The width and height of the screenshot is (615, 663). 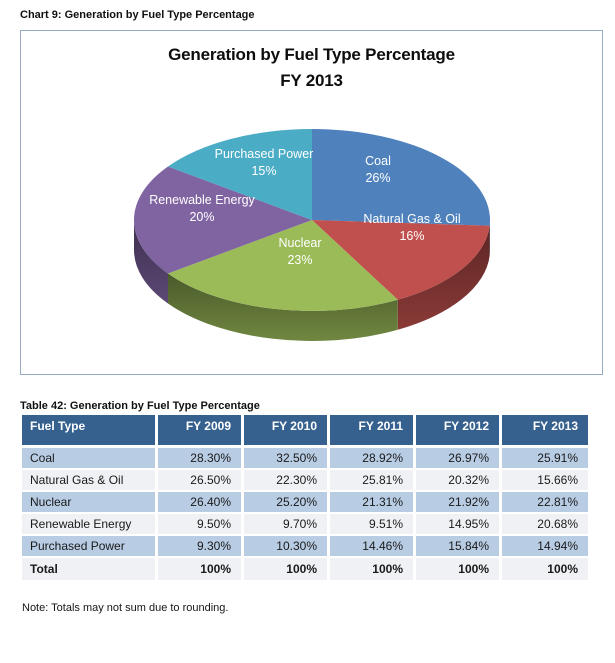 I want to click on value-cell: 9.51%, so click(x=373, y=525).